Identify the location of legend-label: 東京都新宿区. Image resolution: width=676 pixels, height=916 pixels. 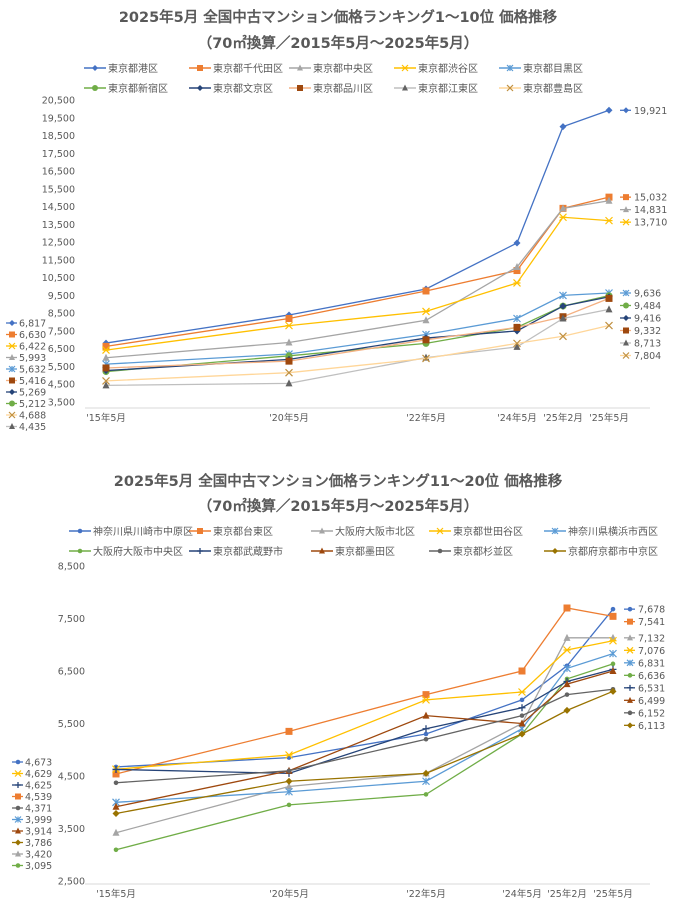
(138, 88).